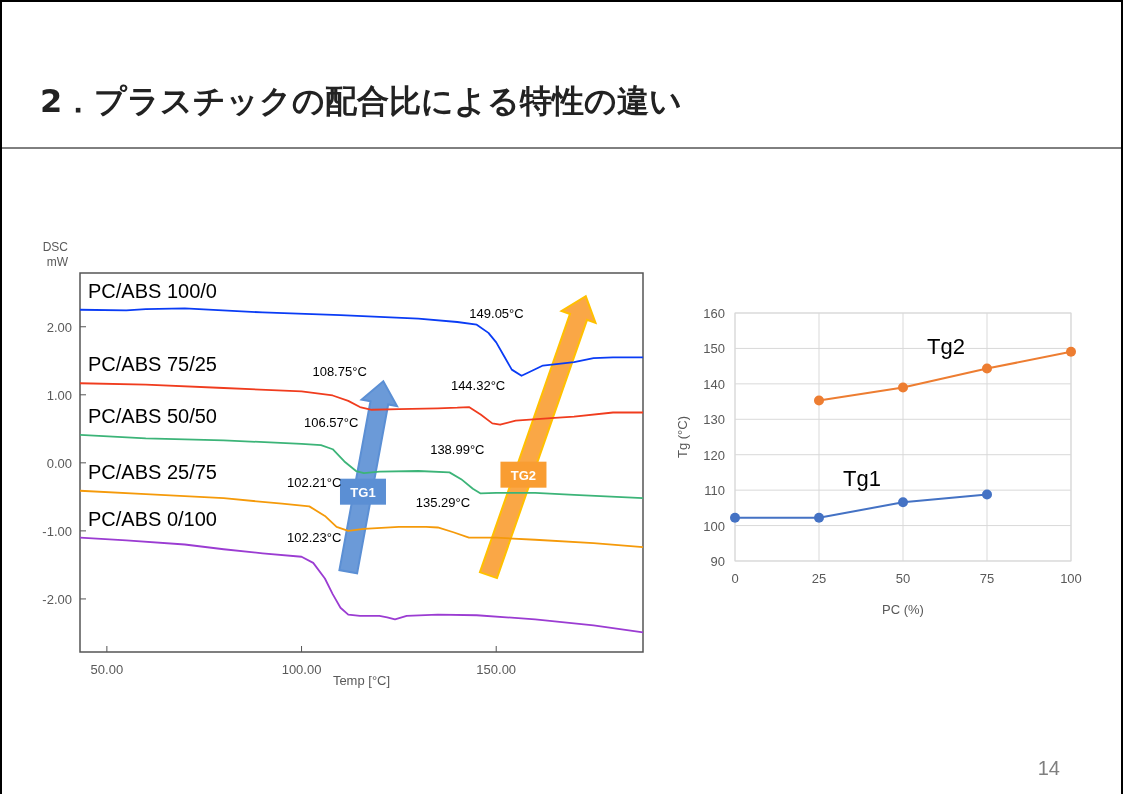 This screenshot has height=794, width=1123. Describe the element at coordinates (478, 386) in the screenshot. I see `annotation: 144.32°C` at that location.